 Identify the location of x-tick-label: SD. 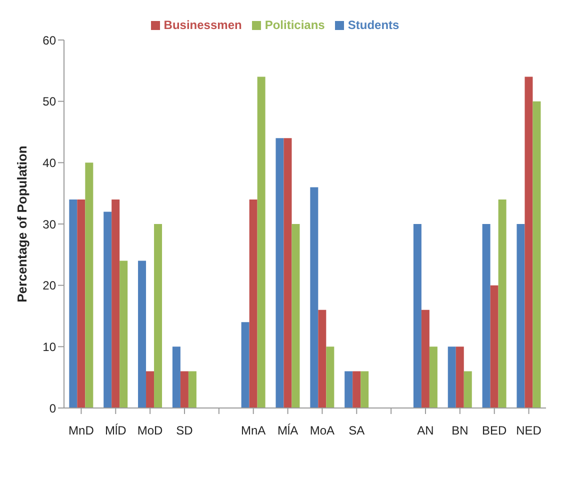
(185, 431).